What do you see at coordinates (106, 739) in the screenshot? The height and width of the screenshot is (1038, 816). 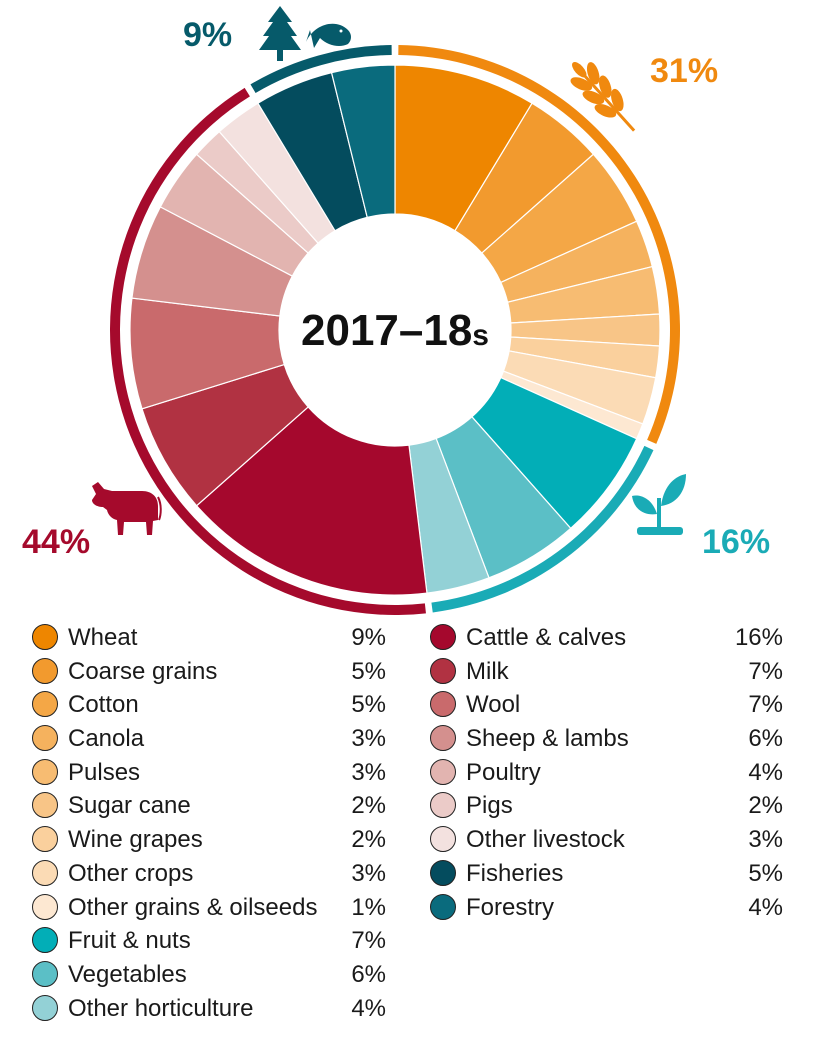 I see `legend-label: Canola` at bounding box center [106, 739].